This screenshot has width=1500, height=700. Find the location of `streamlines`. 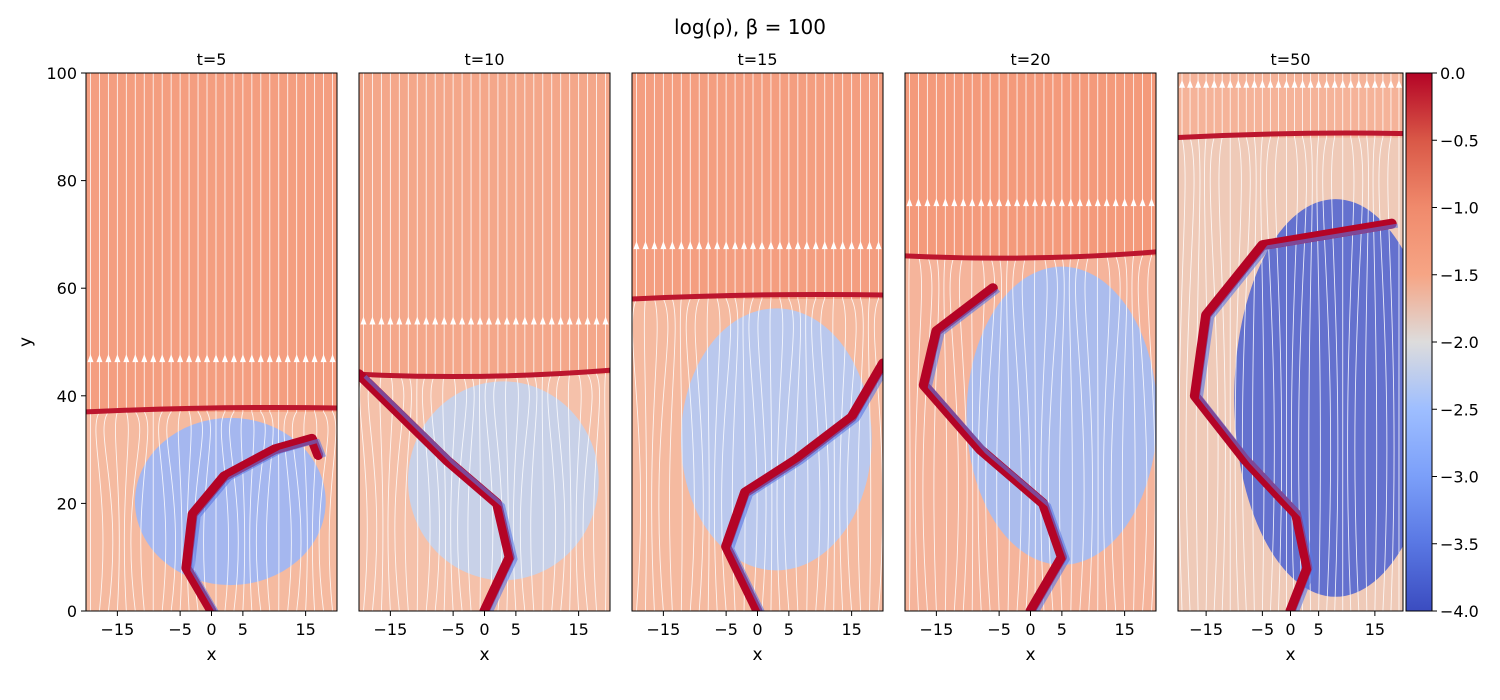

streamlines is located at coordinates (757, 342).